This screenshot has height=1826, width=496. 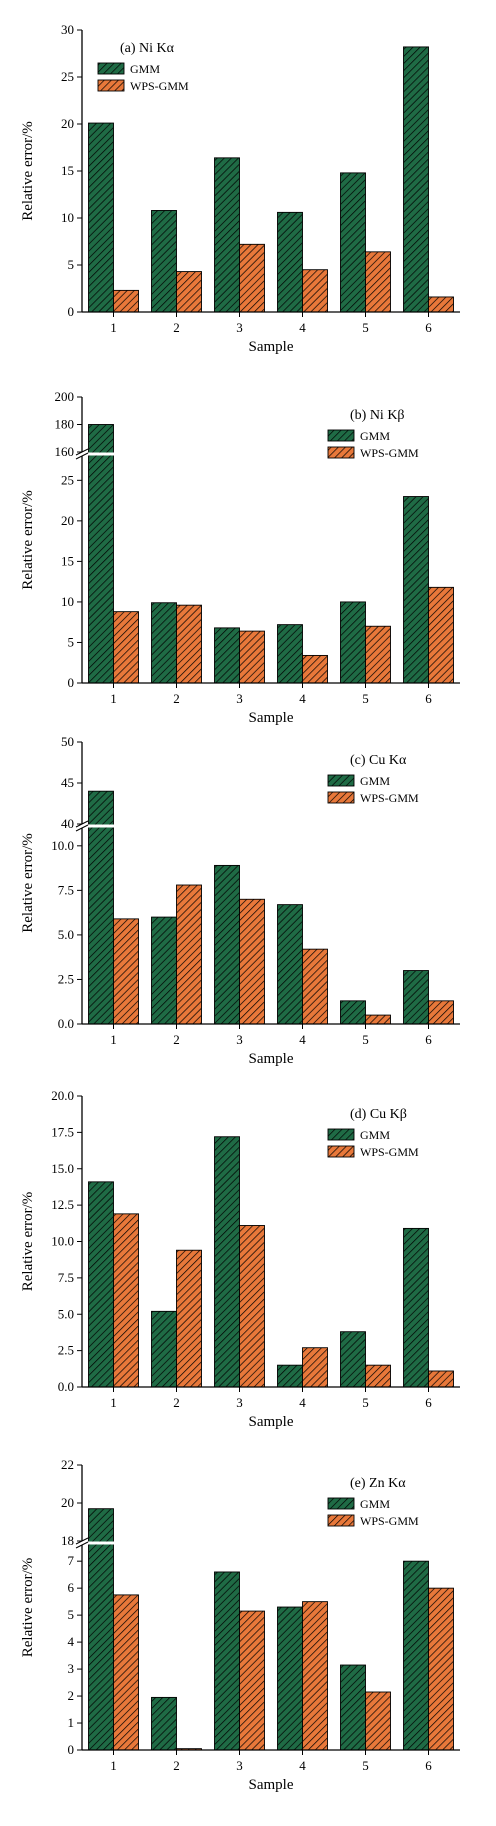 I want to click on y-tick-label: 6, so click(x=71, y=1587).